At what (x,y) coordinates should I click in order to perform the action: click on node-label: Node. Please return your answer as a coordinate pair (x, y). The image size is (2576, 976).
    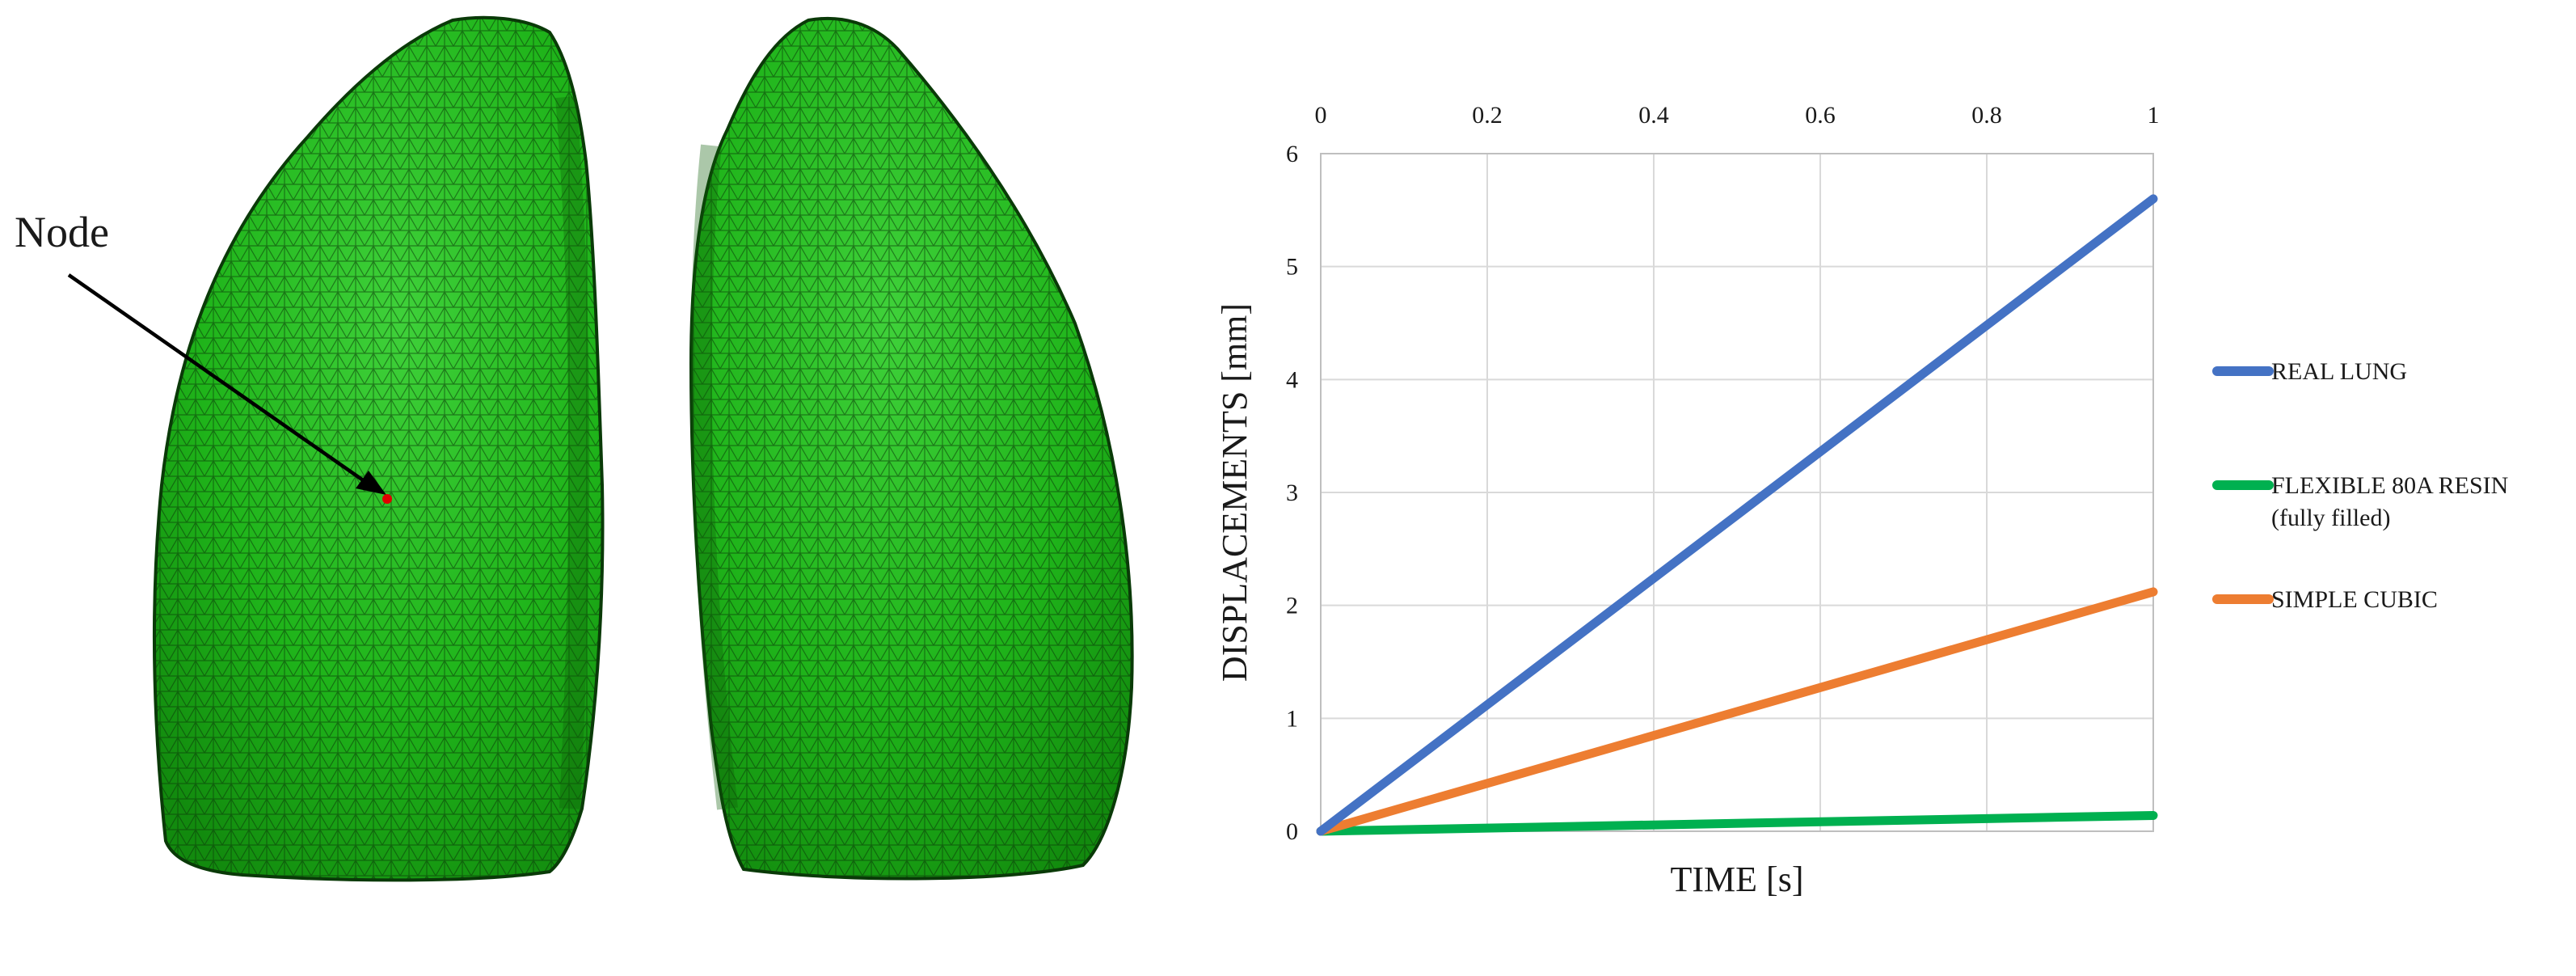
    Looking at the image, I should click on (62, 232).